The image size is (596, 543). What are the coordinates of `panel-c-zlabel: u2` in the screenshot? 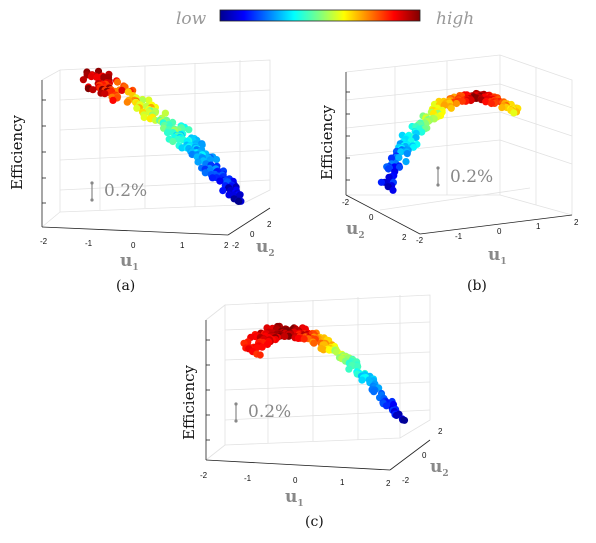 It's located at (439, 468).